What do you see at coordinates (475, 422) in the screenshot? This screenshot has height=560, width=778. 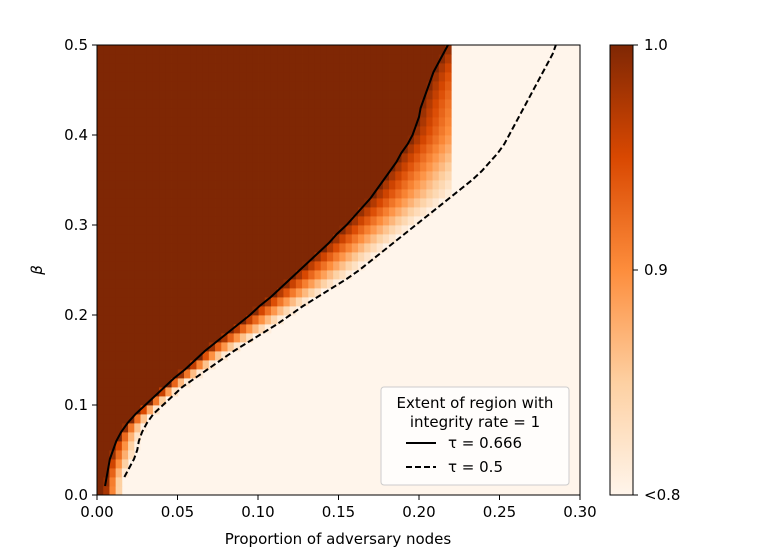 I see `legend-title-line-2: integrity rate = 1` at bounding box center [475, 422].